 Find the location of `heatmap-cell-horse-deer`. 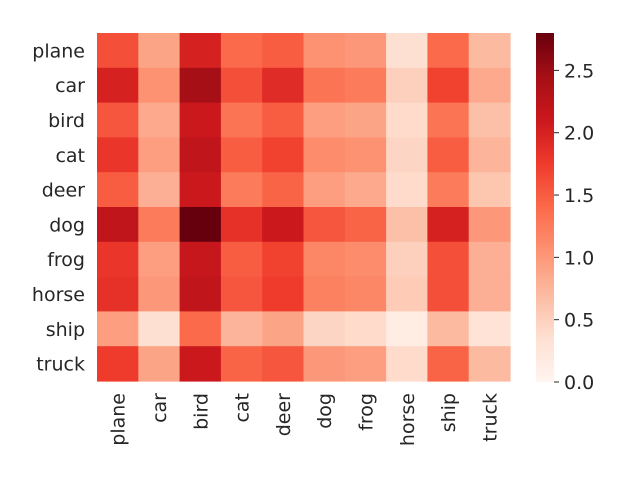

heatmap-cell-horse-deer is located at coordinates (283, 294).